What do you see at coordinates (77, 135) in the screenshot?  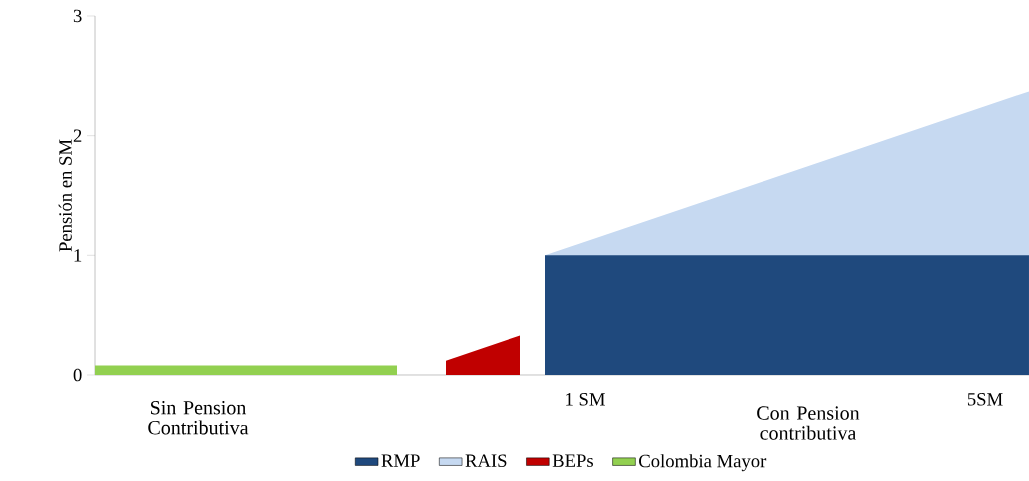 I see `y-tick-label: 2` at bounding box center [77, 135].